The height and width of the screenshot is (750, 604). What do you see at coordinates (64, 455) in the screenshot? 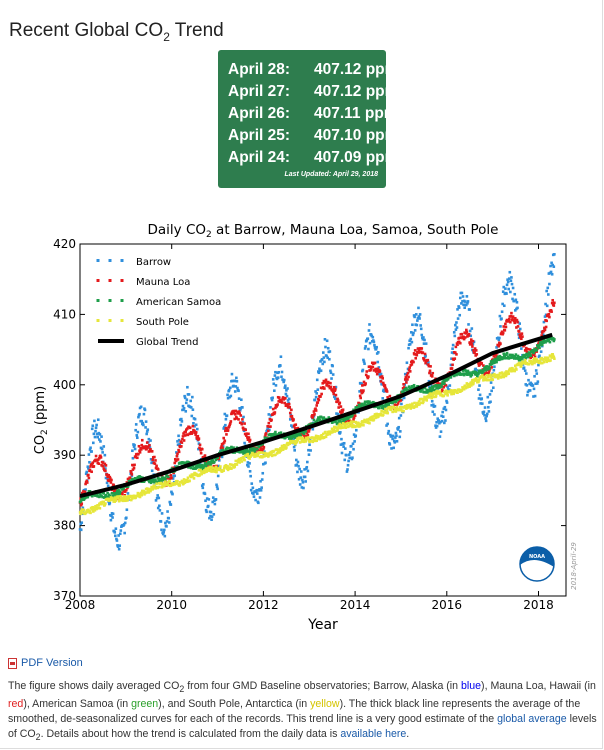
I see `y-tick-label: 390` at bounding box center [64, 455].